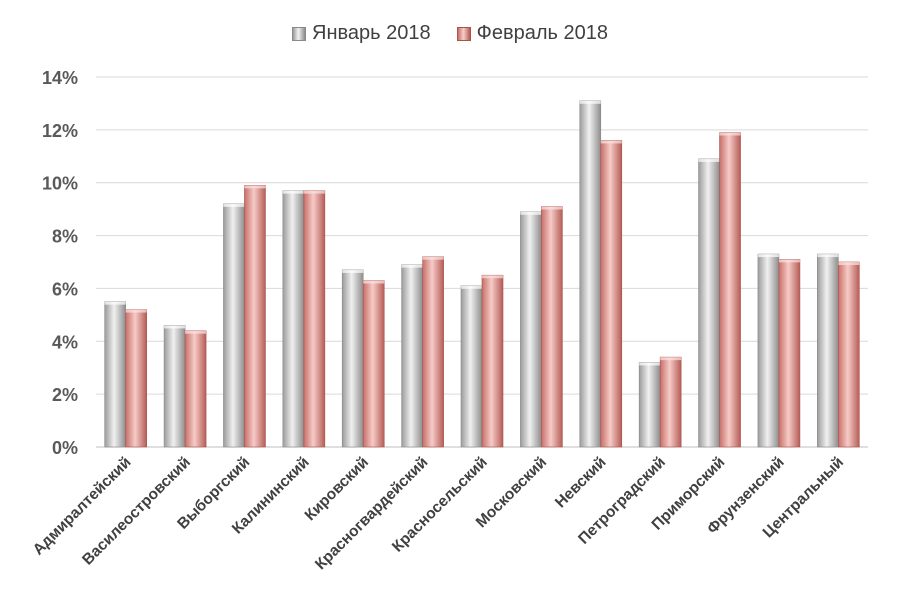  I want to click on y-tick-label: 0%, so click(65, 448).